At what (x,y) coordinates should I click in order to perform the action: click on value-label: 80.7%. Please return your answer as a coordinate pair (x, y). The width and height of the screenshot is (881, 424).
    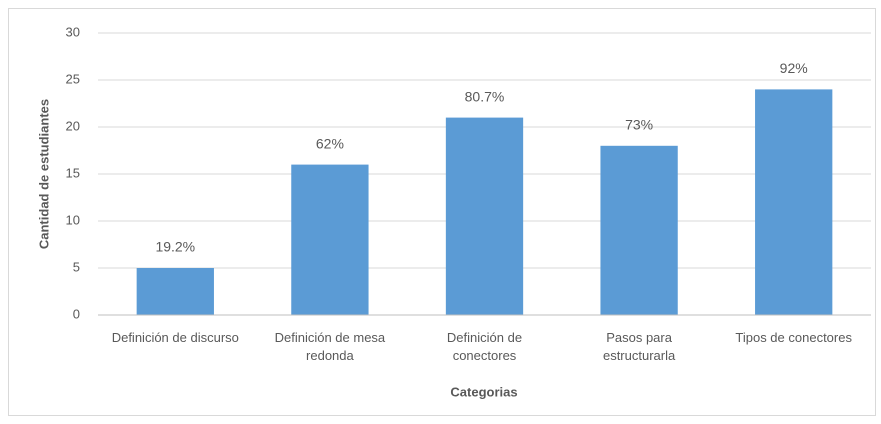
    Looking at the image, I should click on (485, 96).